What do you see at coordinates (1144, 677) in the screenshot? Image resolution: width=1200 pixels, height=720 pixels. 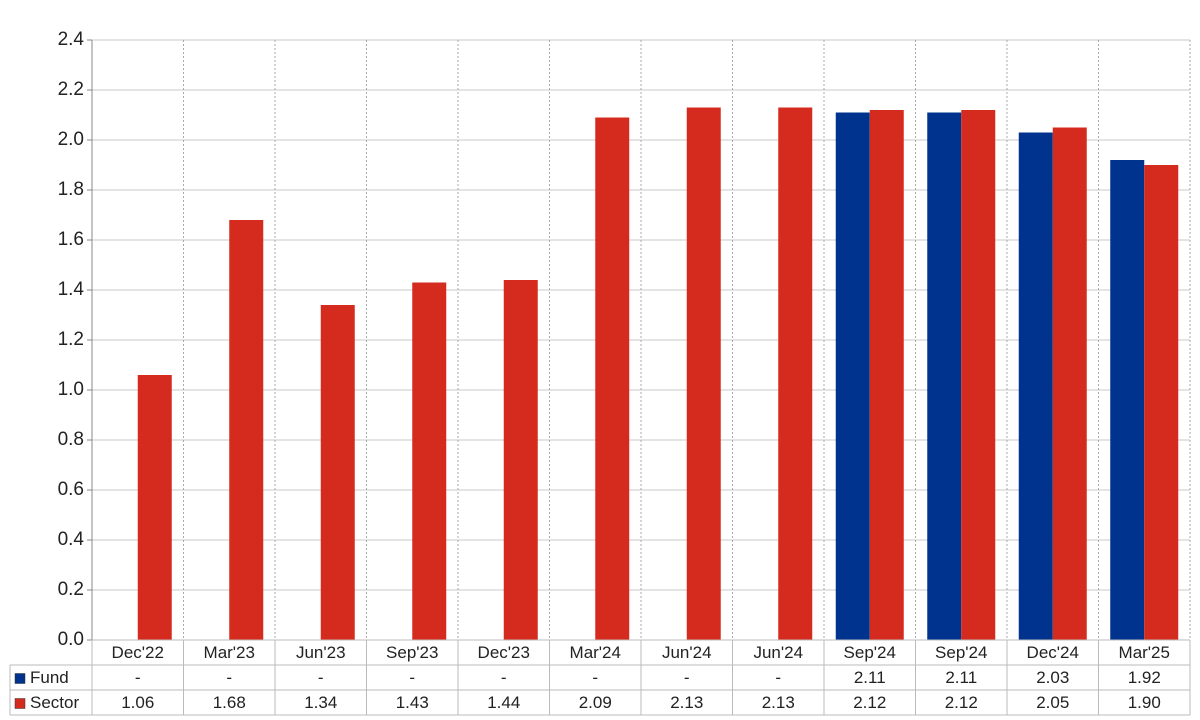 I see `table-value: 1.92` at bounding box center [1144, 677].